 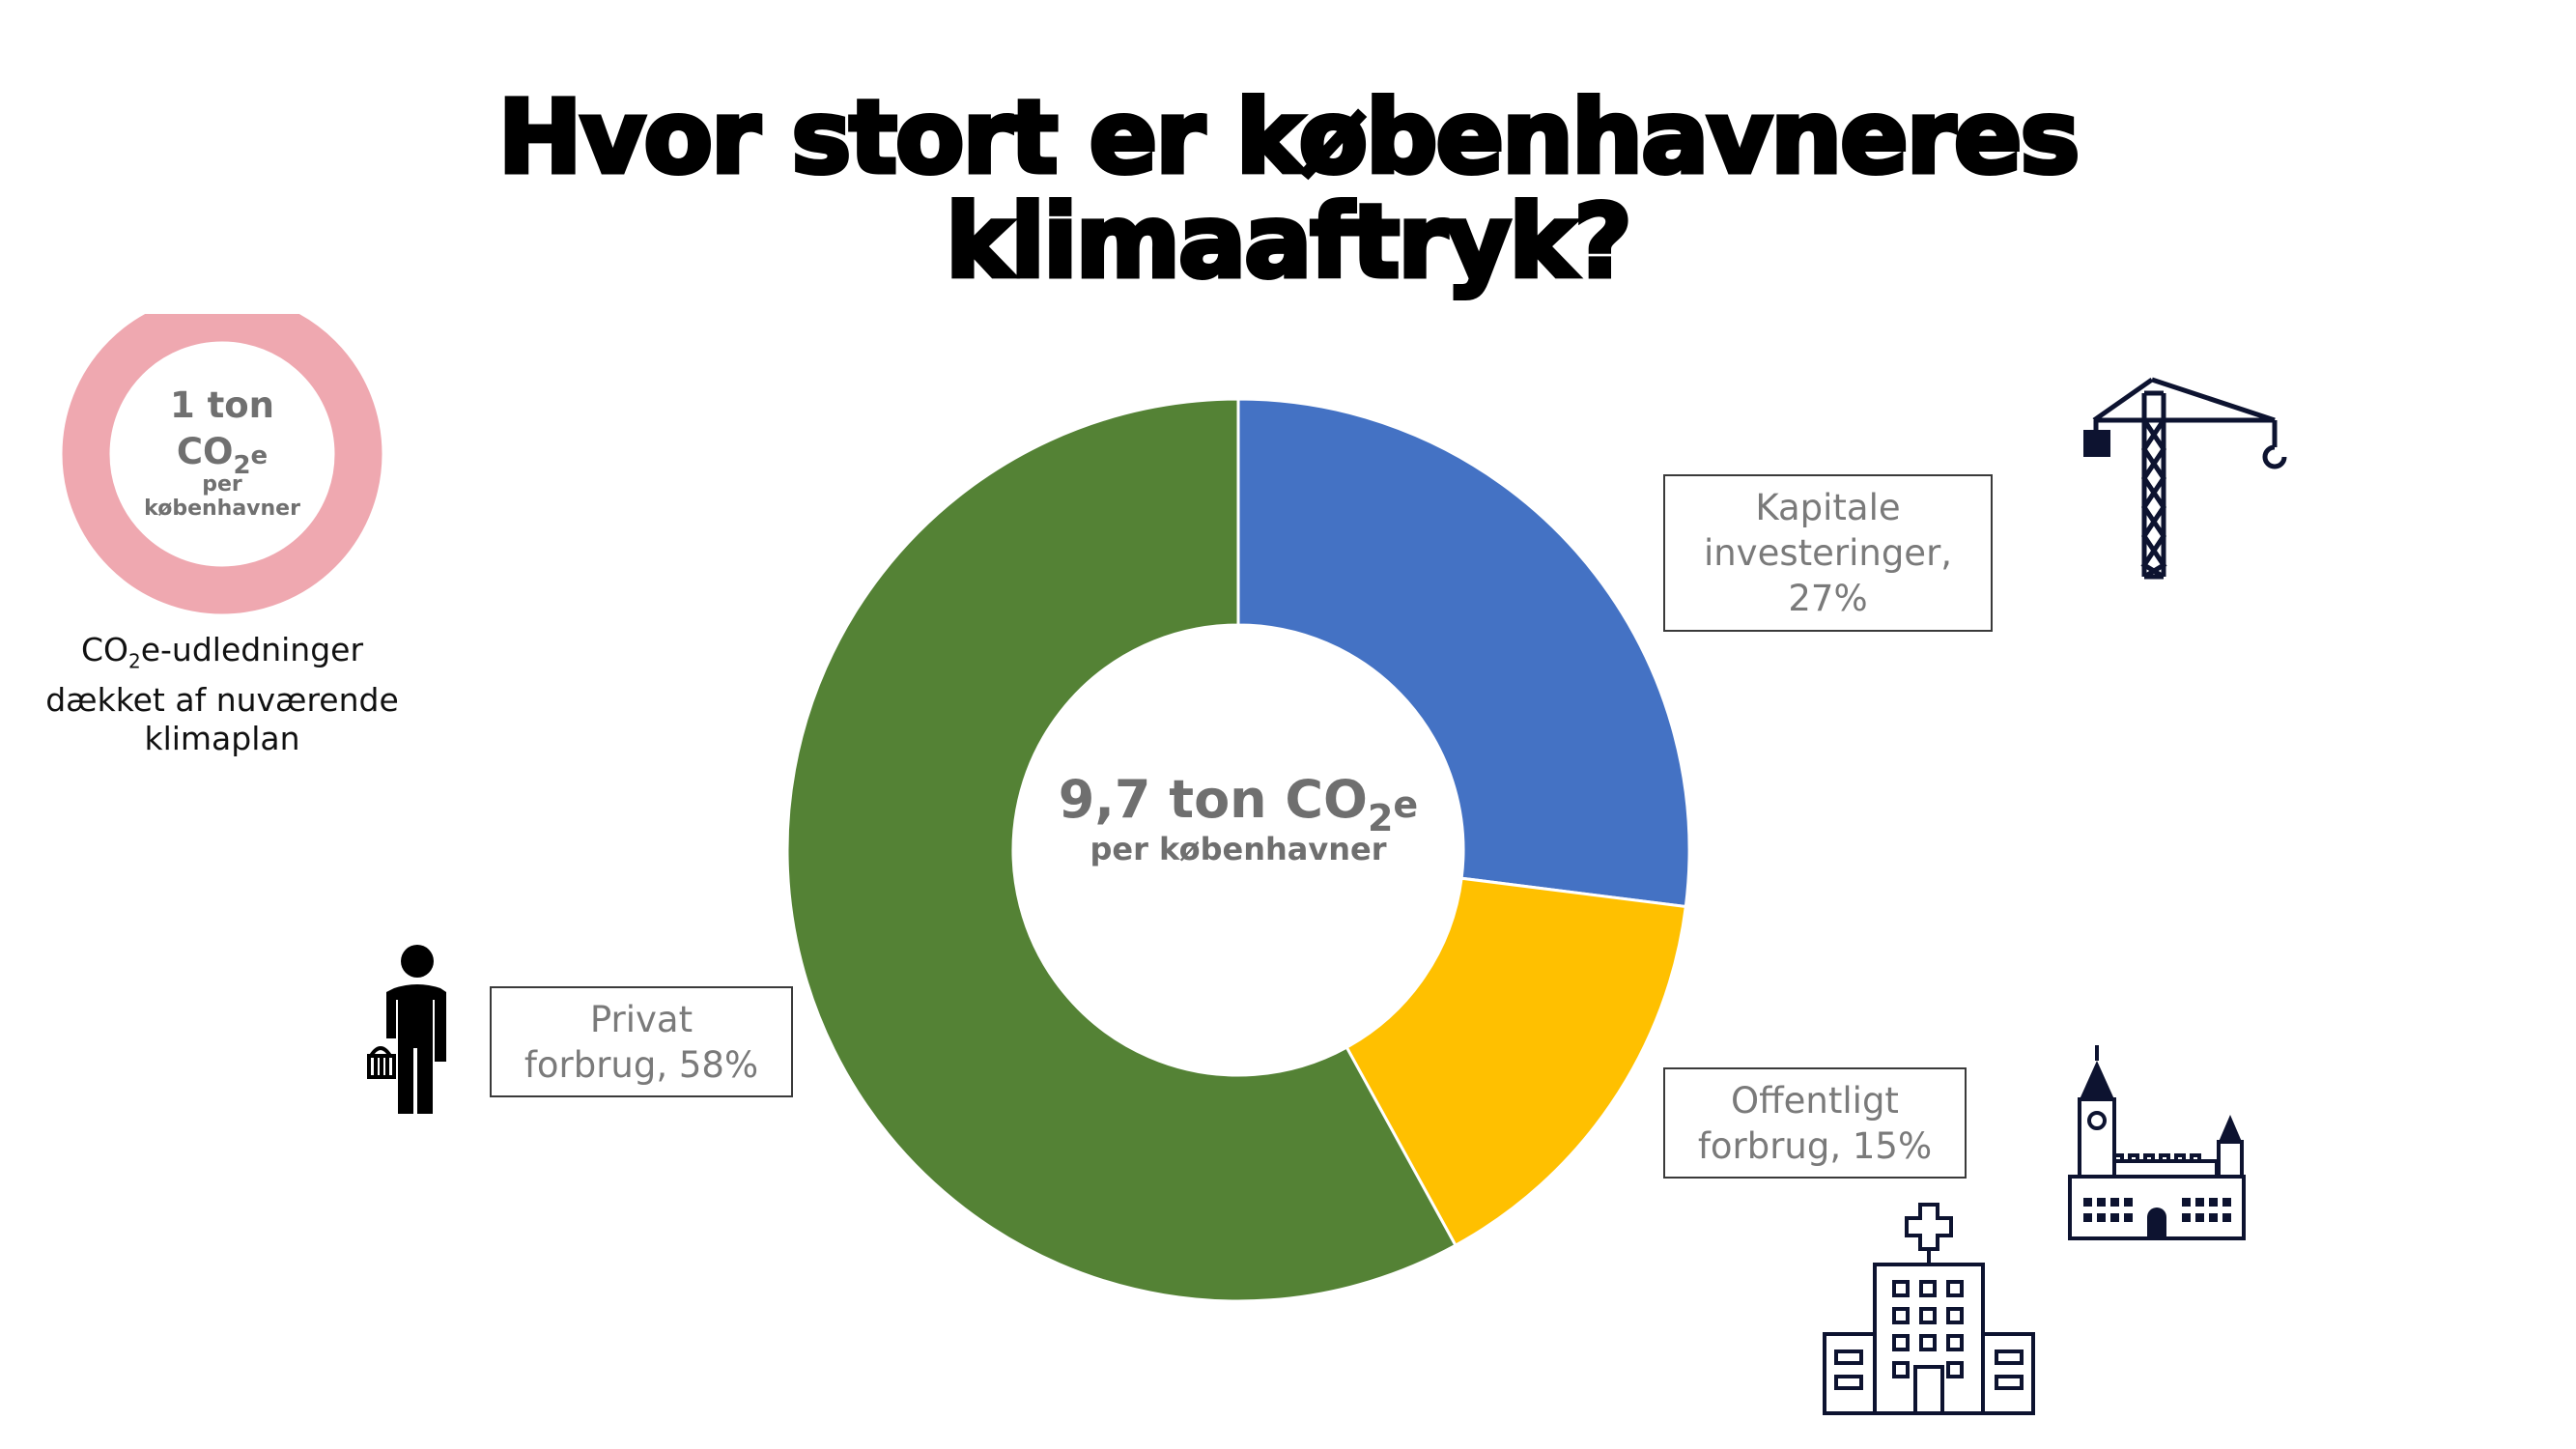 What do you see at coordinates (222, 405) in the screenshot?
I see `ring-line-1: 1 ton` at bounding box center [222, 405].